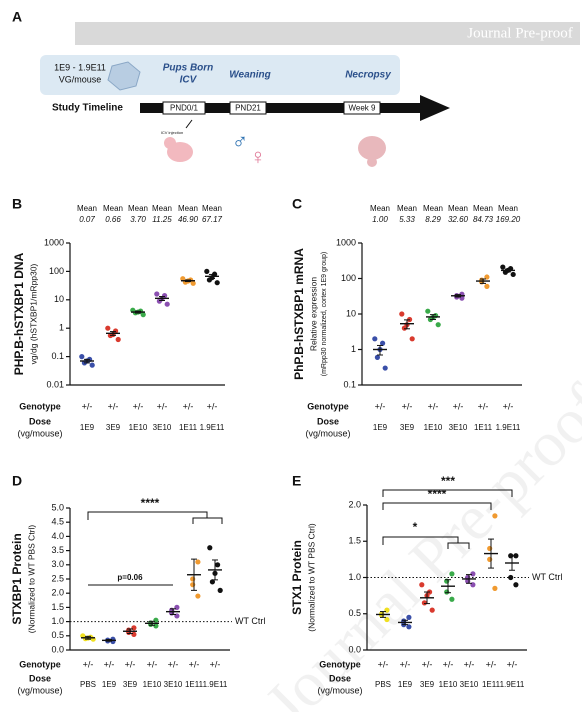  Describe the element at coordinates (113, 219) in the screenshot. I see `mean-label: 0.66` at that location.